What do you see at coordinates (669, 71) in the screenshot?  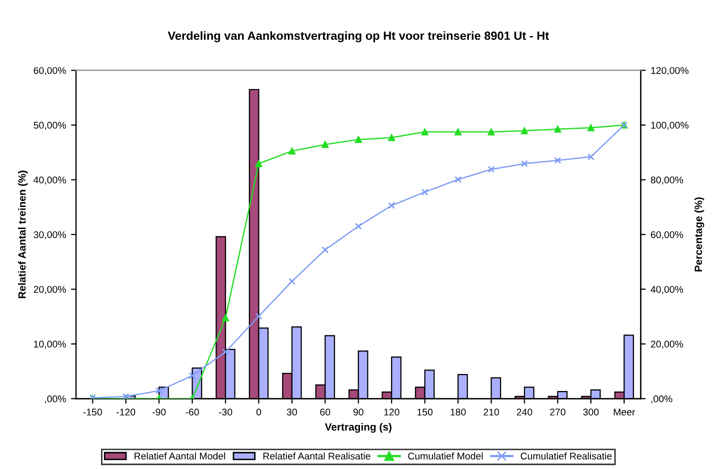 I see `y2-tick-label: 120,00%` at bounding box center [669, 71].